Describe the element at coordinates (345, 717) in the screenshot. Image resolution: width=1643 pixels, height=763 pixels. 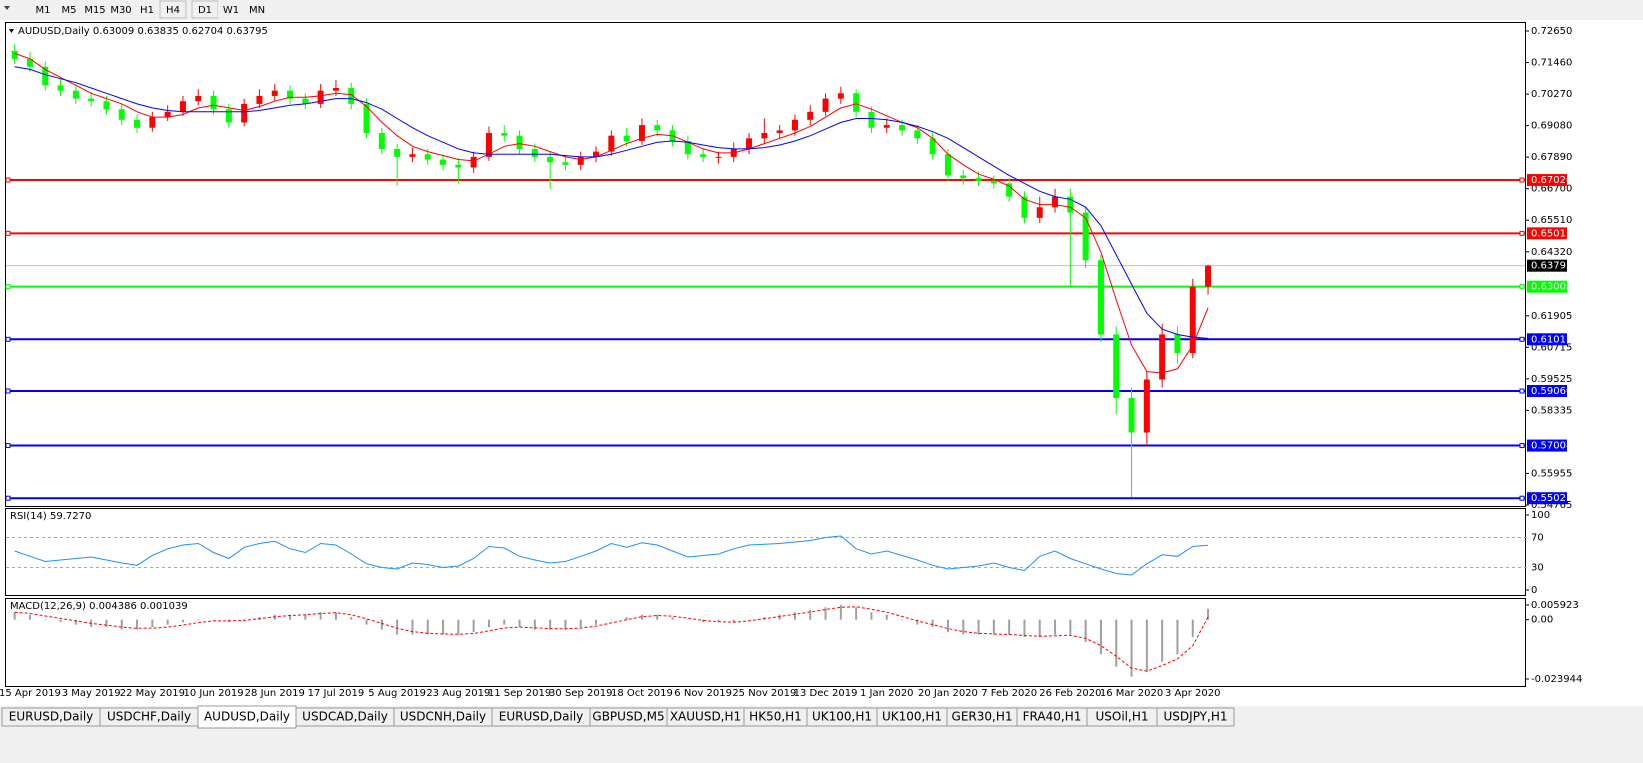
I see `tab-label: USDCAD,Daily` at that location.